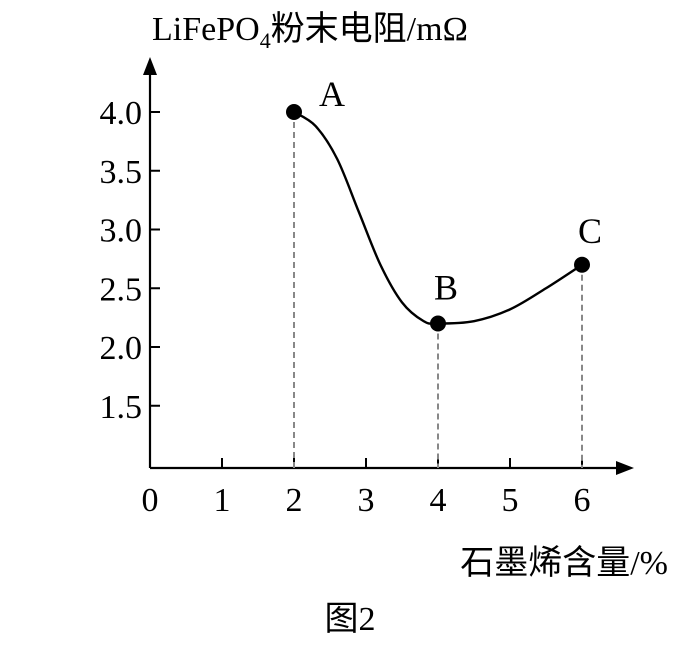 Image resolution: width=685 pixels, height=648 pixels. Describe the element at coordinates (150, 500) in the screenshot. I see `x-tick-label: 0` at that location.